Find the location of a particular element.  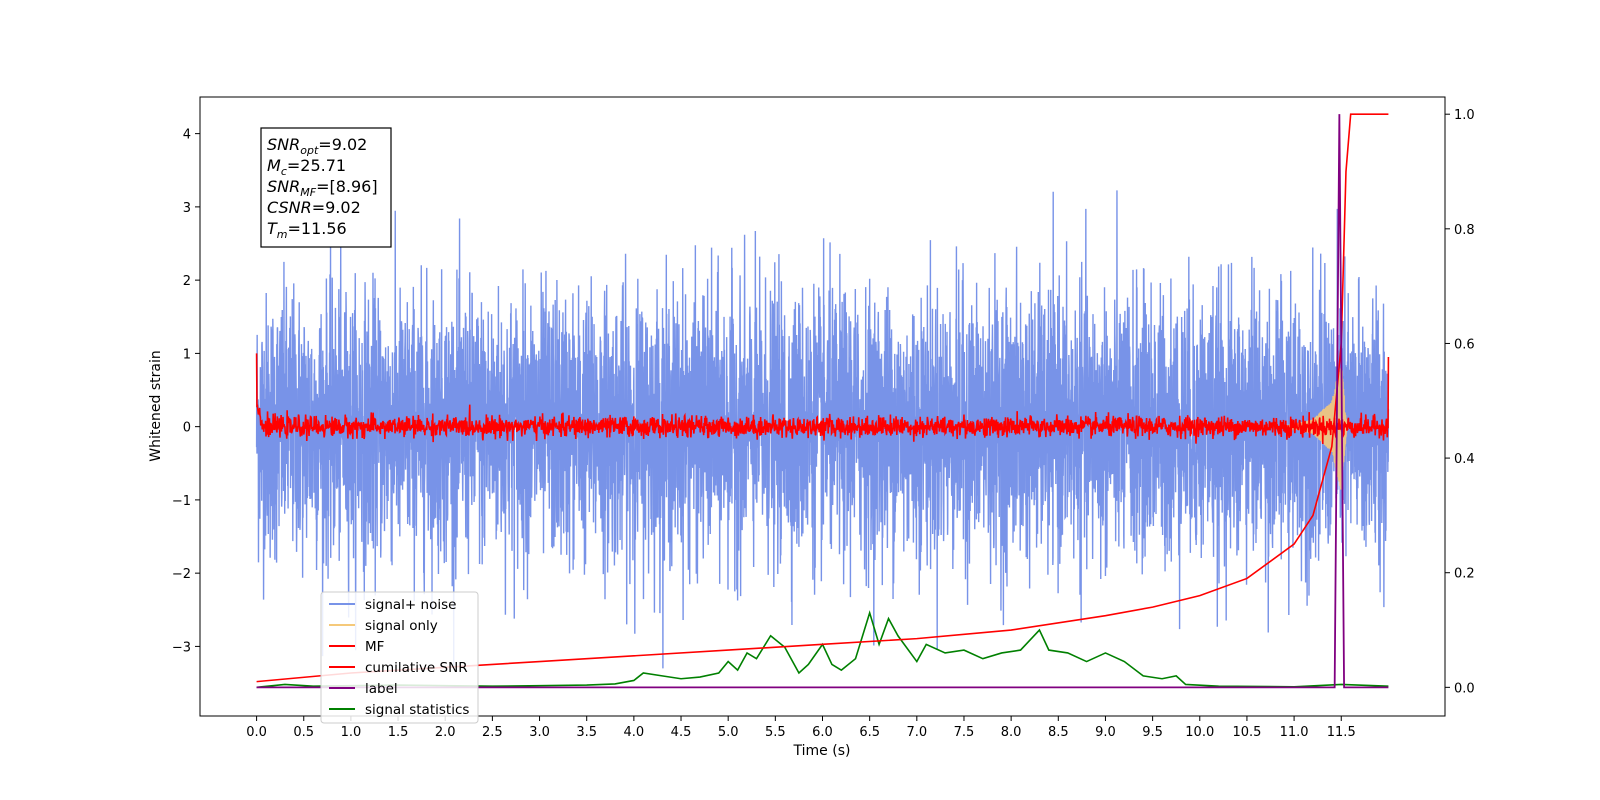

annotation-line: Tm=11.56 is located at coordinates (307, 230).